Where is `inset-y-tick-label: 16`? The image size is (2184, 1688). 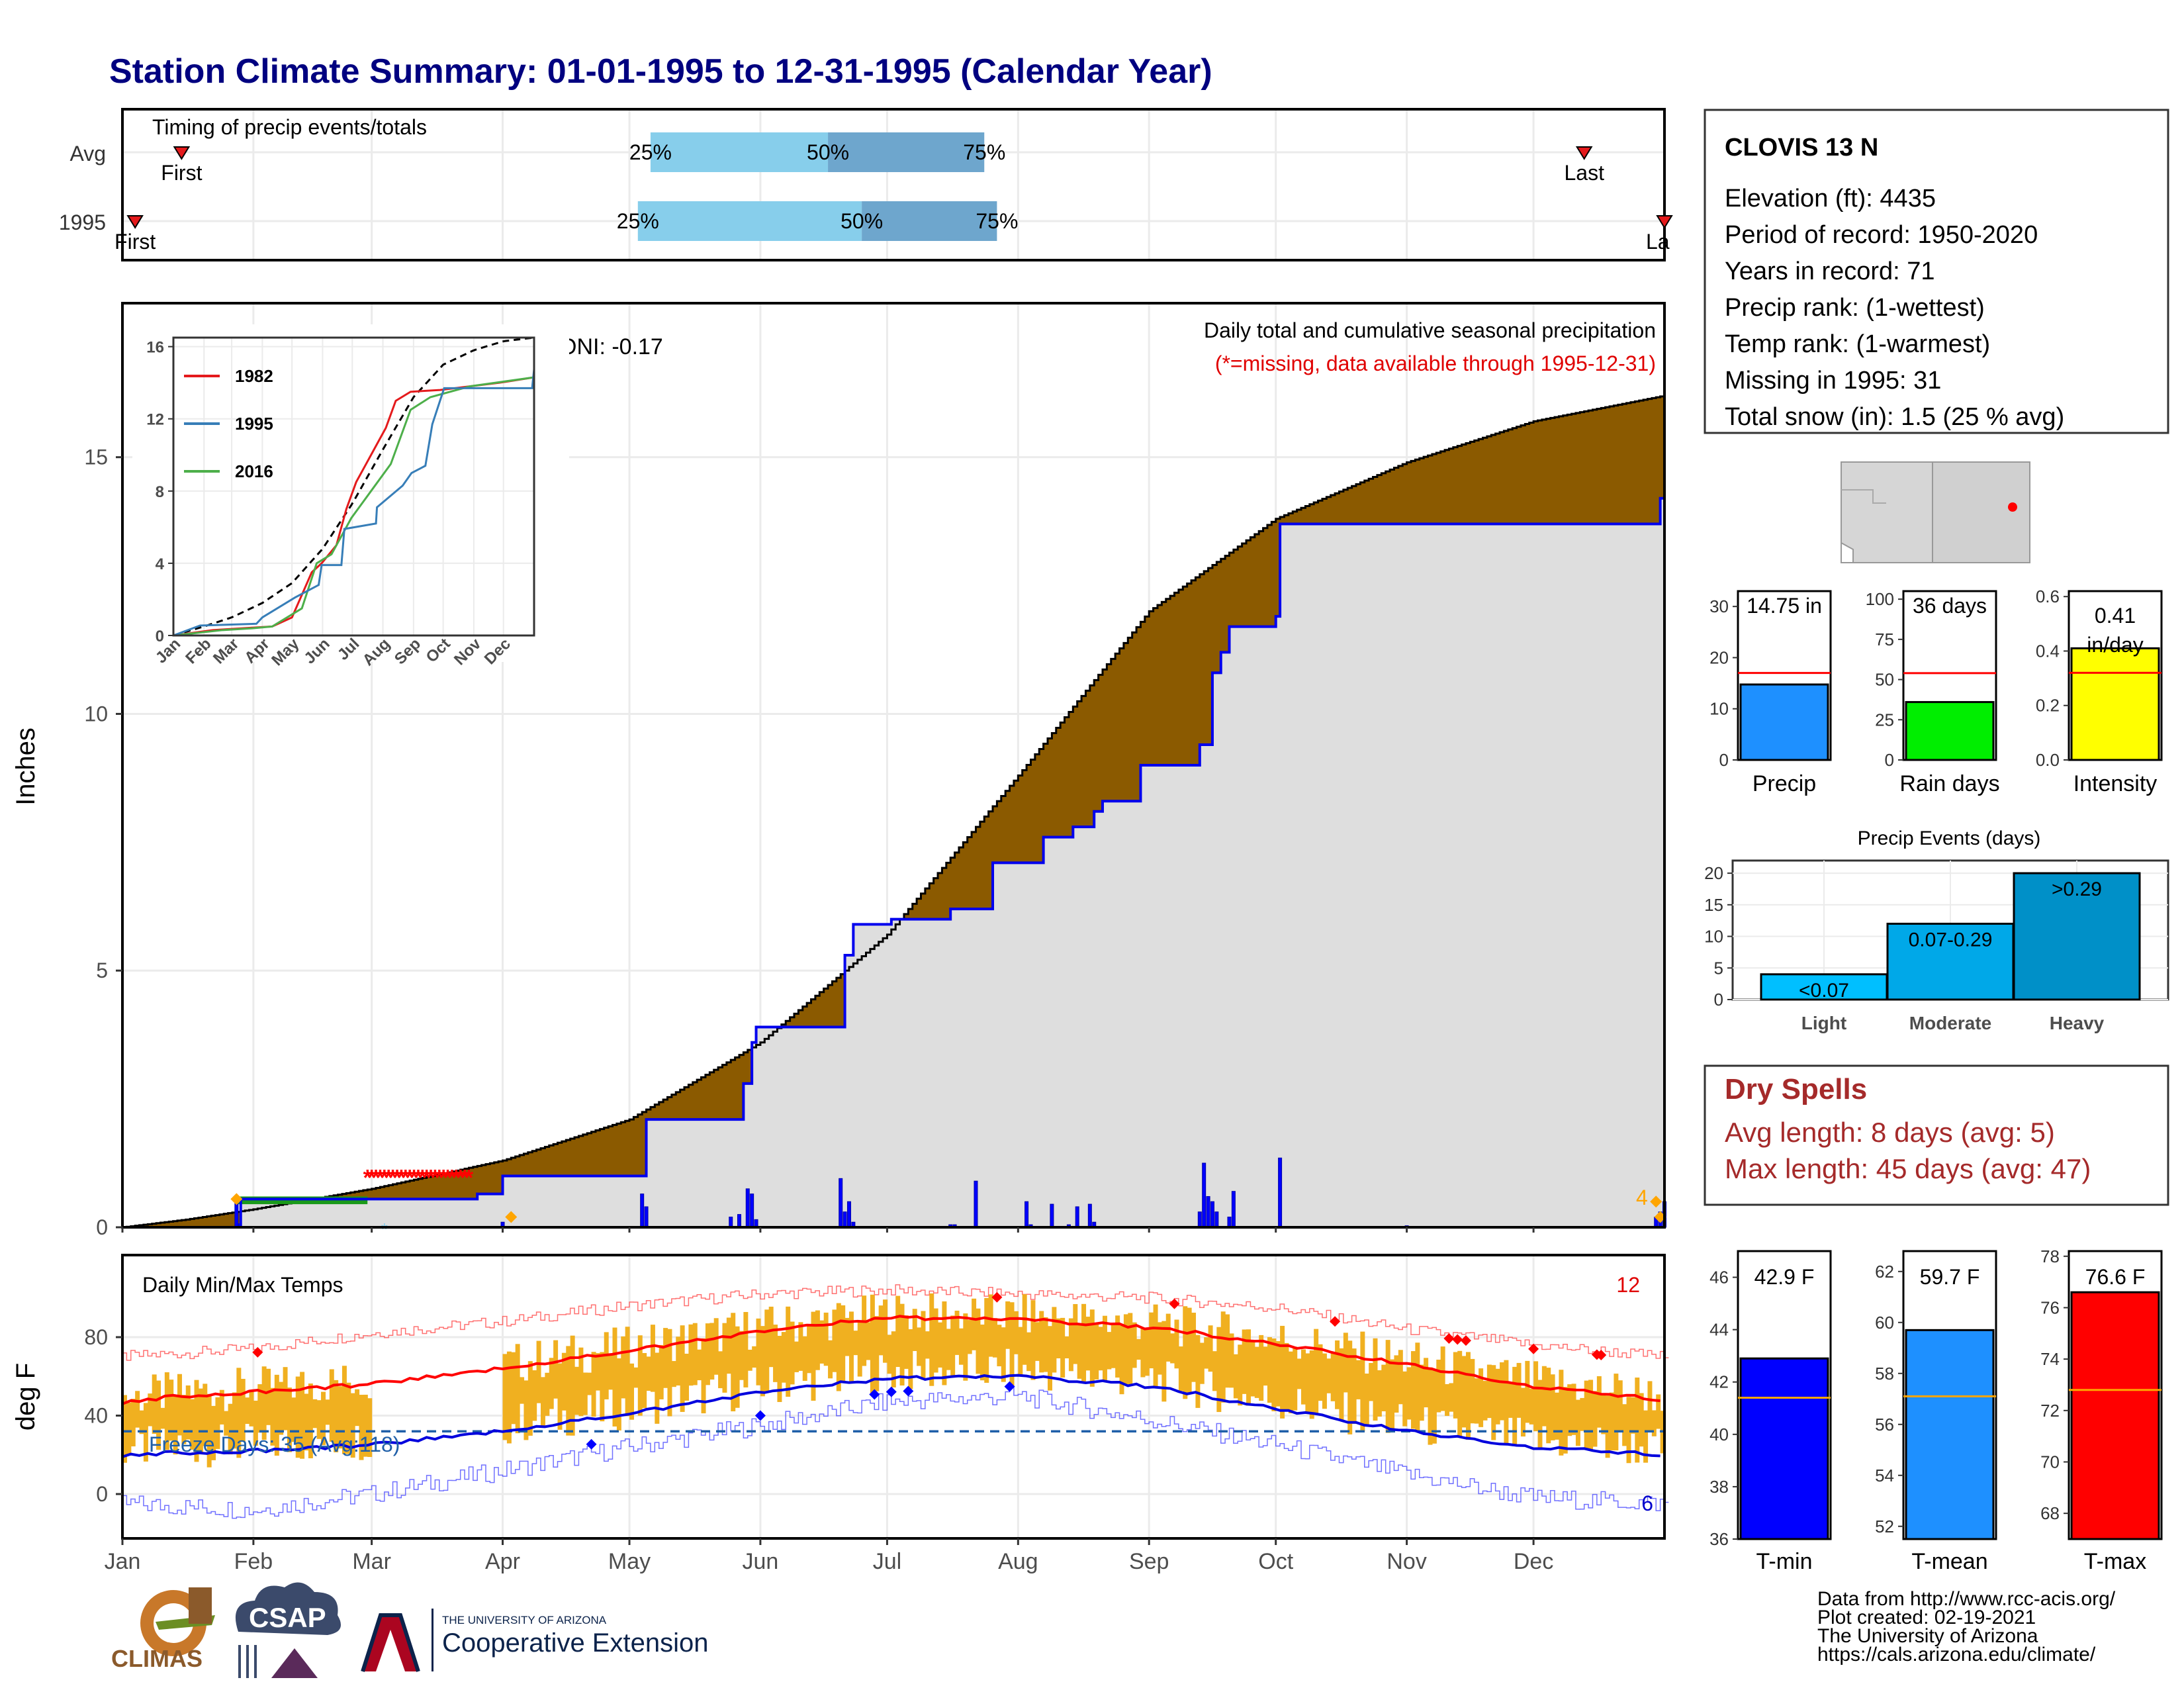 inset-y-tick-label: 16 is located at coordinates (155, 348).